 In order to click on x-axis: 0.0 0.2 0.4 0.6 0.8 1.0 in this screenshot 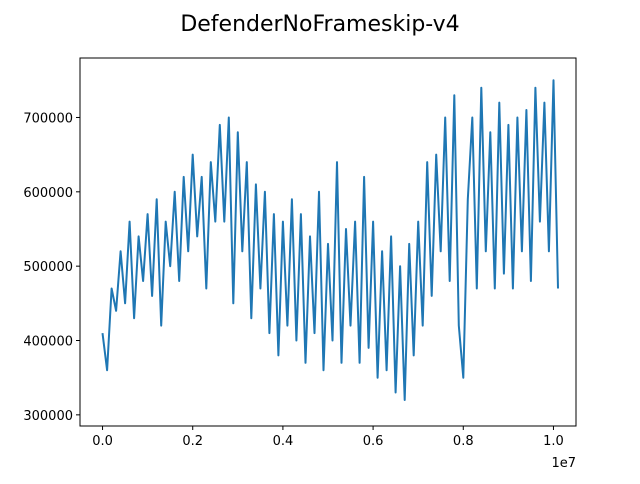, I will do `click(328, 437)`.